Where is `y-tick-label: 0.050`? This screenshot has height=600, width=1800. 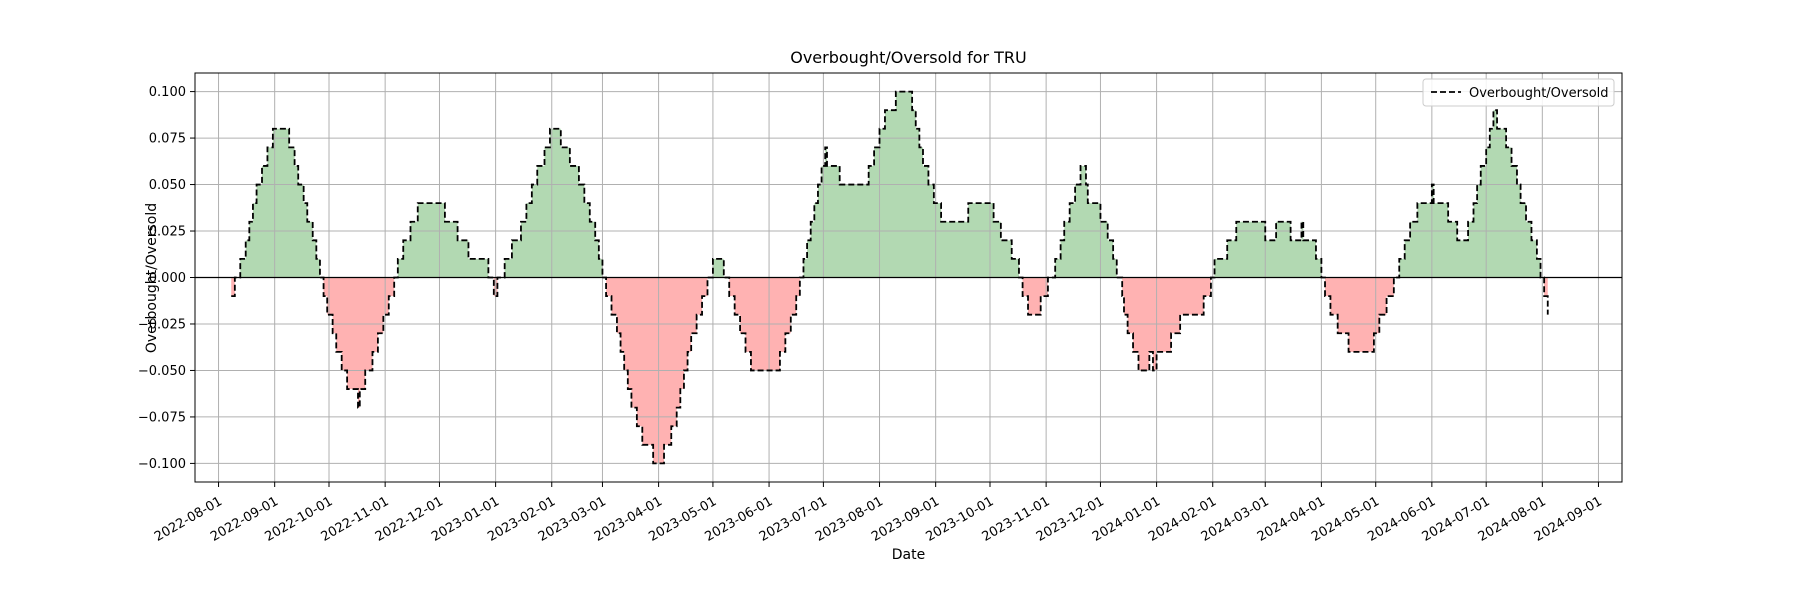
y-tick-label: 0.050 is located at coordinates (167, 185).